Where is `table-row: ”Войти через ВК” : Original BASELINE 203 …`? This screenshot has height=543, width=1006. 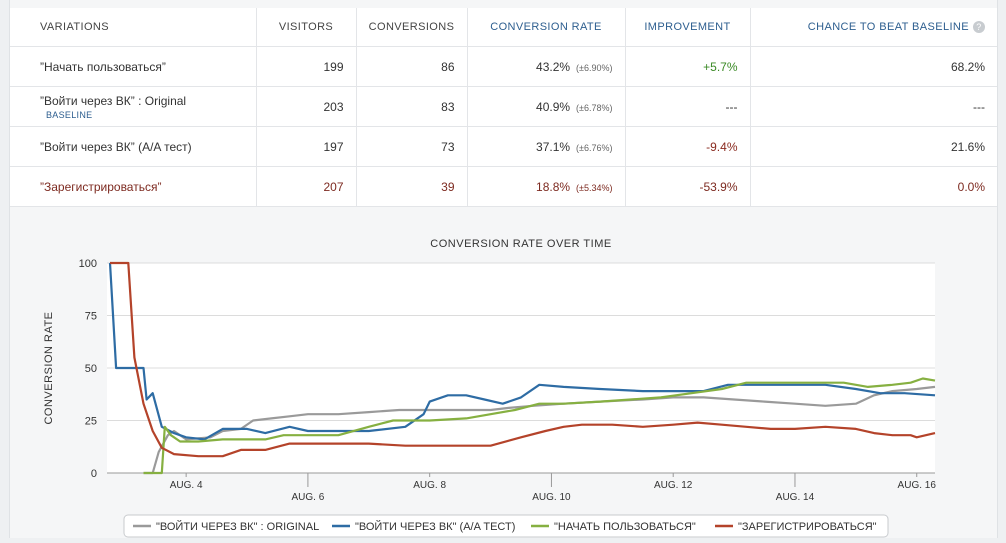 table-row: ”Войти через ВК” : Original BASELINE 203 … is located at coordinates (503, 106).